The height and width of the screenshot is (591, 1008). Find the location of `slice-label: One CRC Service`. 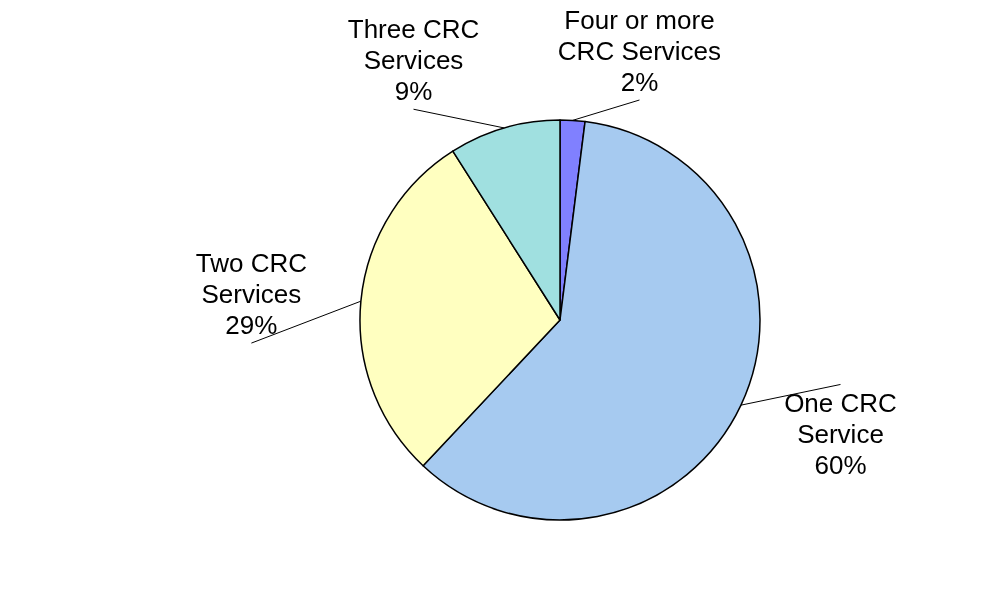

slice-label: One CRC Service is located at coordinates (840, 419).